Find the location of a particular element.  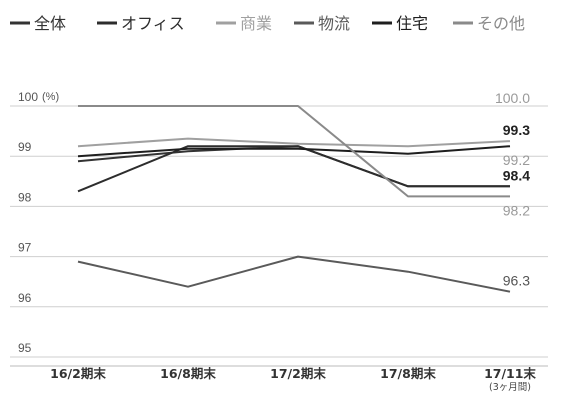

x-tick-note: (3ヶ月間) is located at coordinates (510, 387).